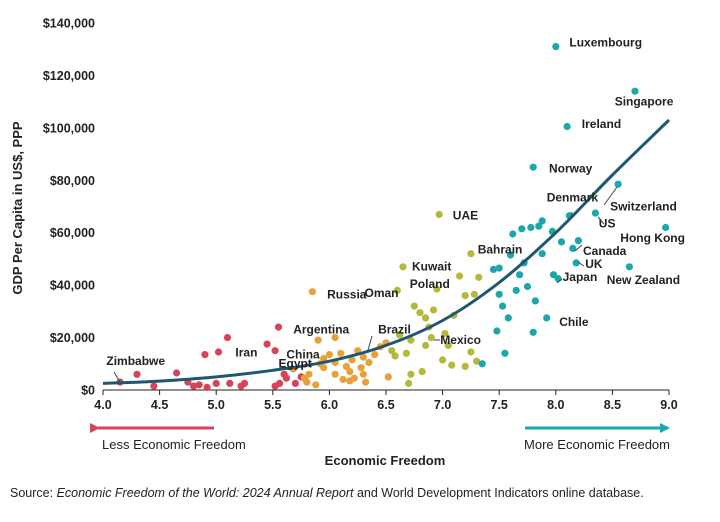 The height and width of the screenshot is (522, 720). I want to click on point-label: Hong Kong, so click(652, 238).